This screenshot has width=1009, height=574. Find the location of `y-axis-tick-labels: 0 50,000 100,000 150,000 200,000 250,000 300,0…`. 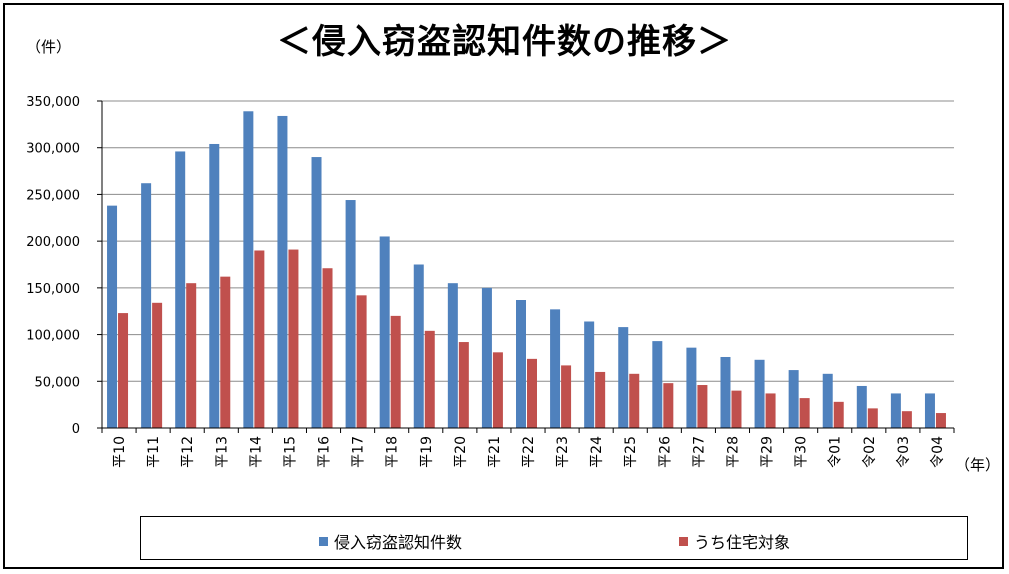

y-axis-tick-labels: 0 50,000 100,000 150,000 200,000 250,000 300,0… is located at coordinates (64, 266).